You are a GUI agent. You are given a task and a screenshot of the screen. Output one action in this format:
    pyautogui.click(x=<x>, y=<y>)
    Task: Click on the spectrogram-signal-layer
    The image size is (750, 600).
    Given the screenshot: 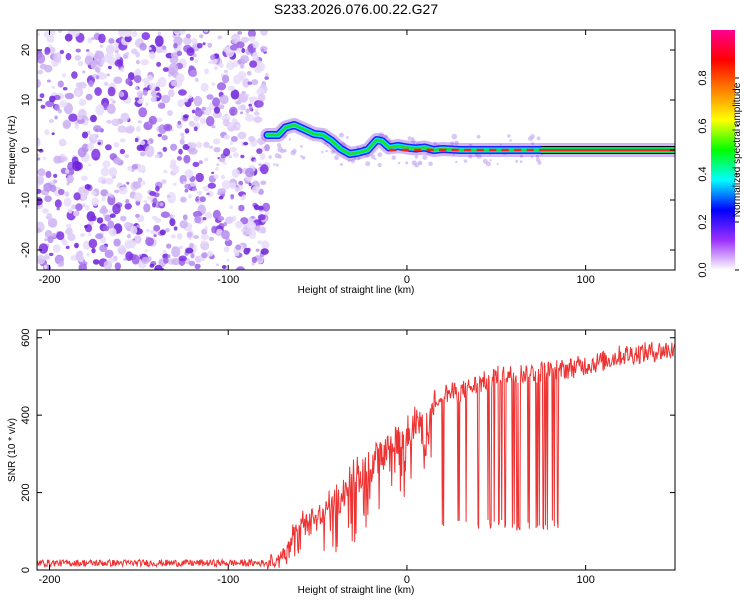 What is the action you would take?
    pyautogui.click(x=467, y=139)
    